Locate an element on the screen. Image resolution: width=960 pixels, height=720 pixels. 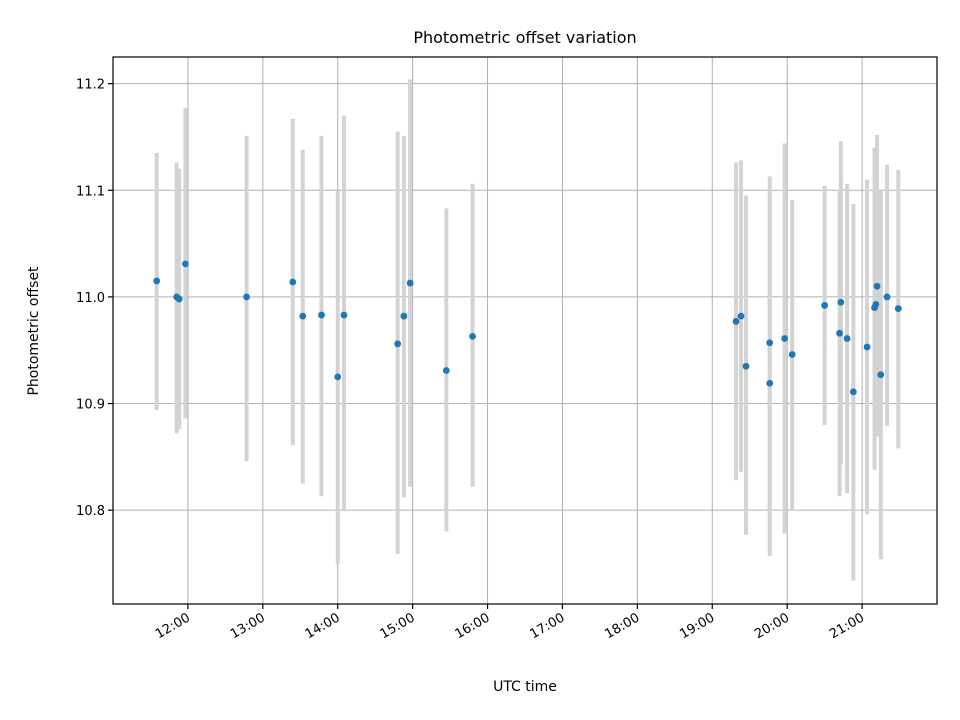
y-tick-label: 11.0 is located at coordinates (90, 298).